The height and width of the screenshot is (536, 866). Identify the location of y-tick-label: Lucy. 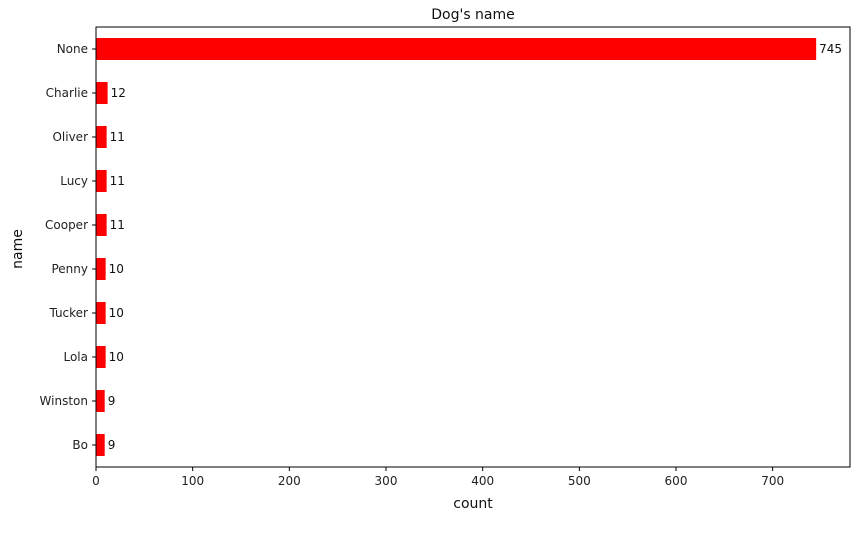
(74, 181).